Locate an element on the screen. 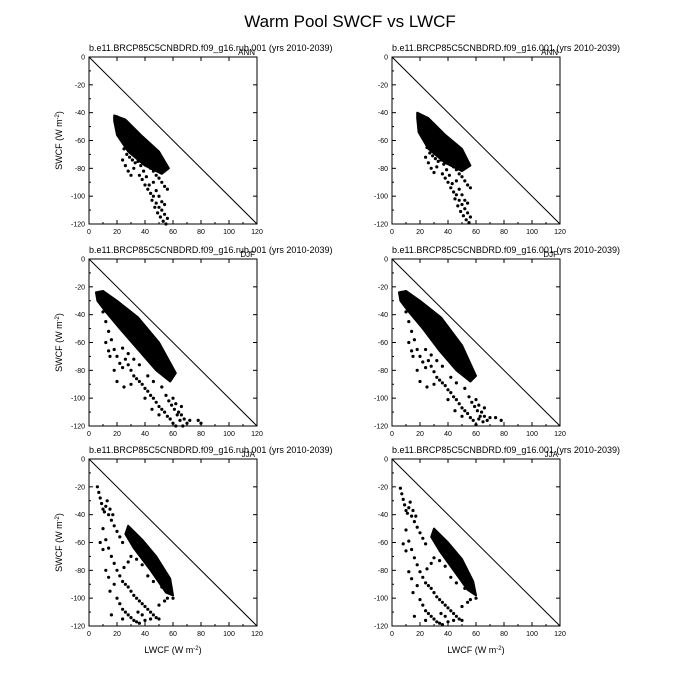 The image size is (700, 700). season-label: JJA is located at coordinates (249, 454).